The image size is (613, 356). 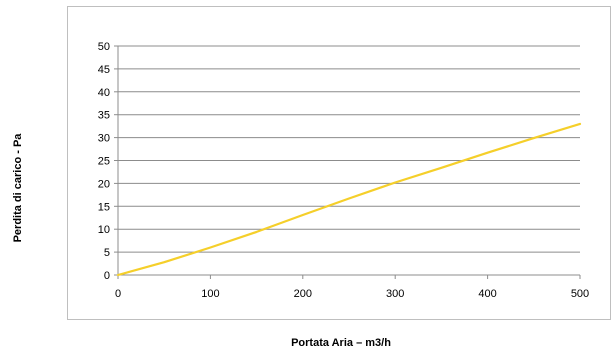 What do you see at coordinates (118, 294) in the screenshot?
I see `x-tick-label: 0` at bounding box center [118, 294].